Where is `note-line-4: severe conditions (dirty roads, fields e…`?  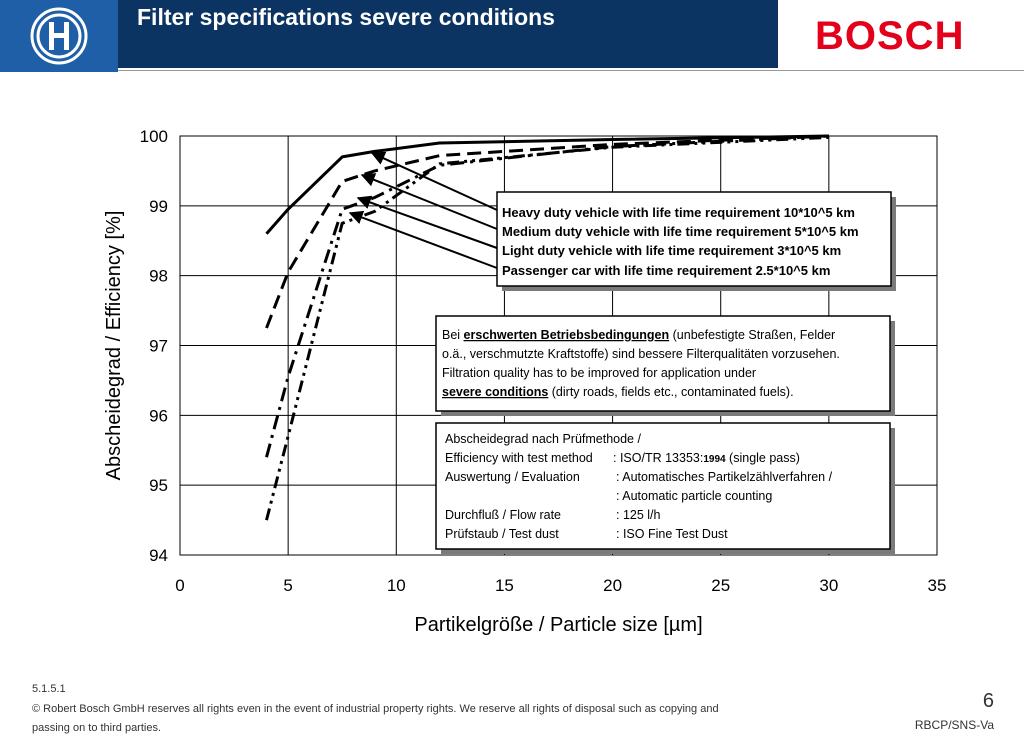
note-line-4: severe conditions (dirty roads, fields e… is located at coordinates (618, 392).